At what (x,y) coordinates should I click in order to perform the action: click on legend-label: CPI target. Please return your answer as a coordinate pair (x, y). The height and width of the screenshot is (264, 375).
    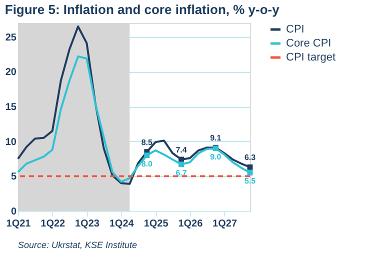
    Looking at the image, I should click on (311, 58).